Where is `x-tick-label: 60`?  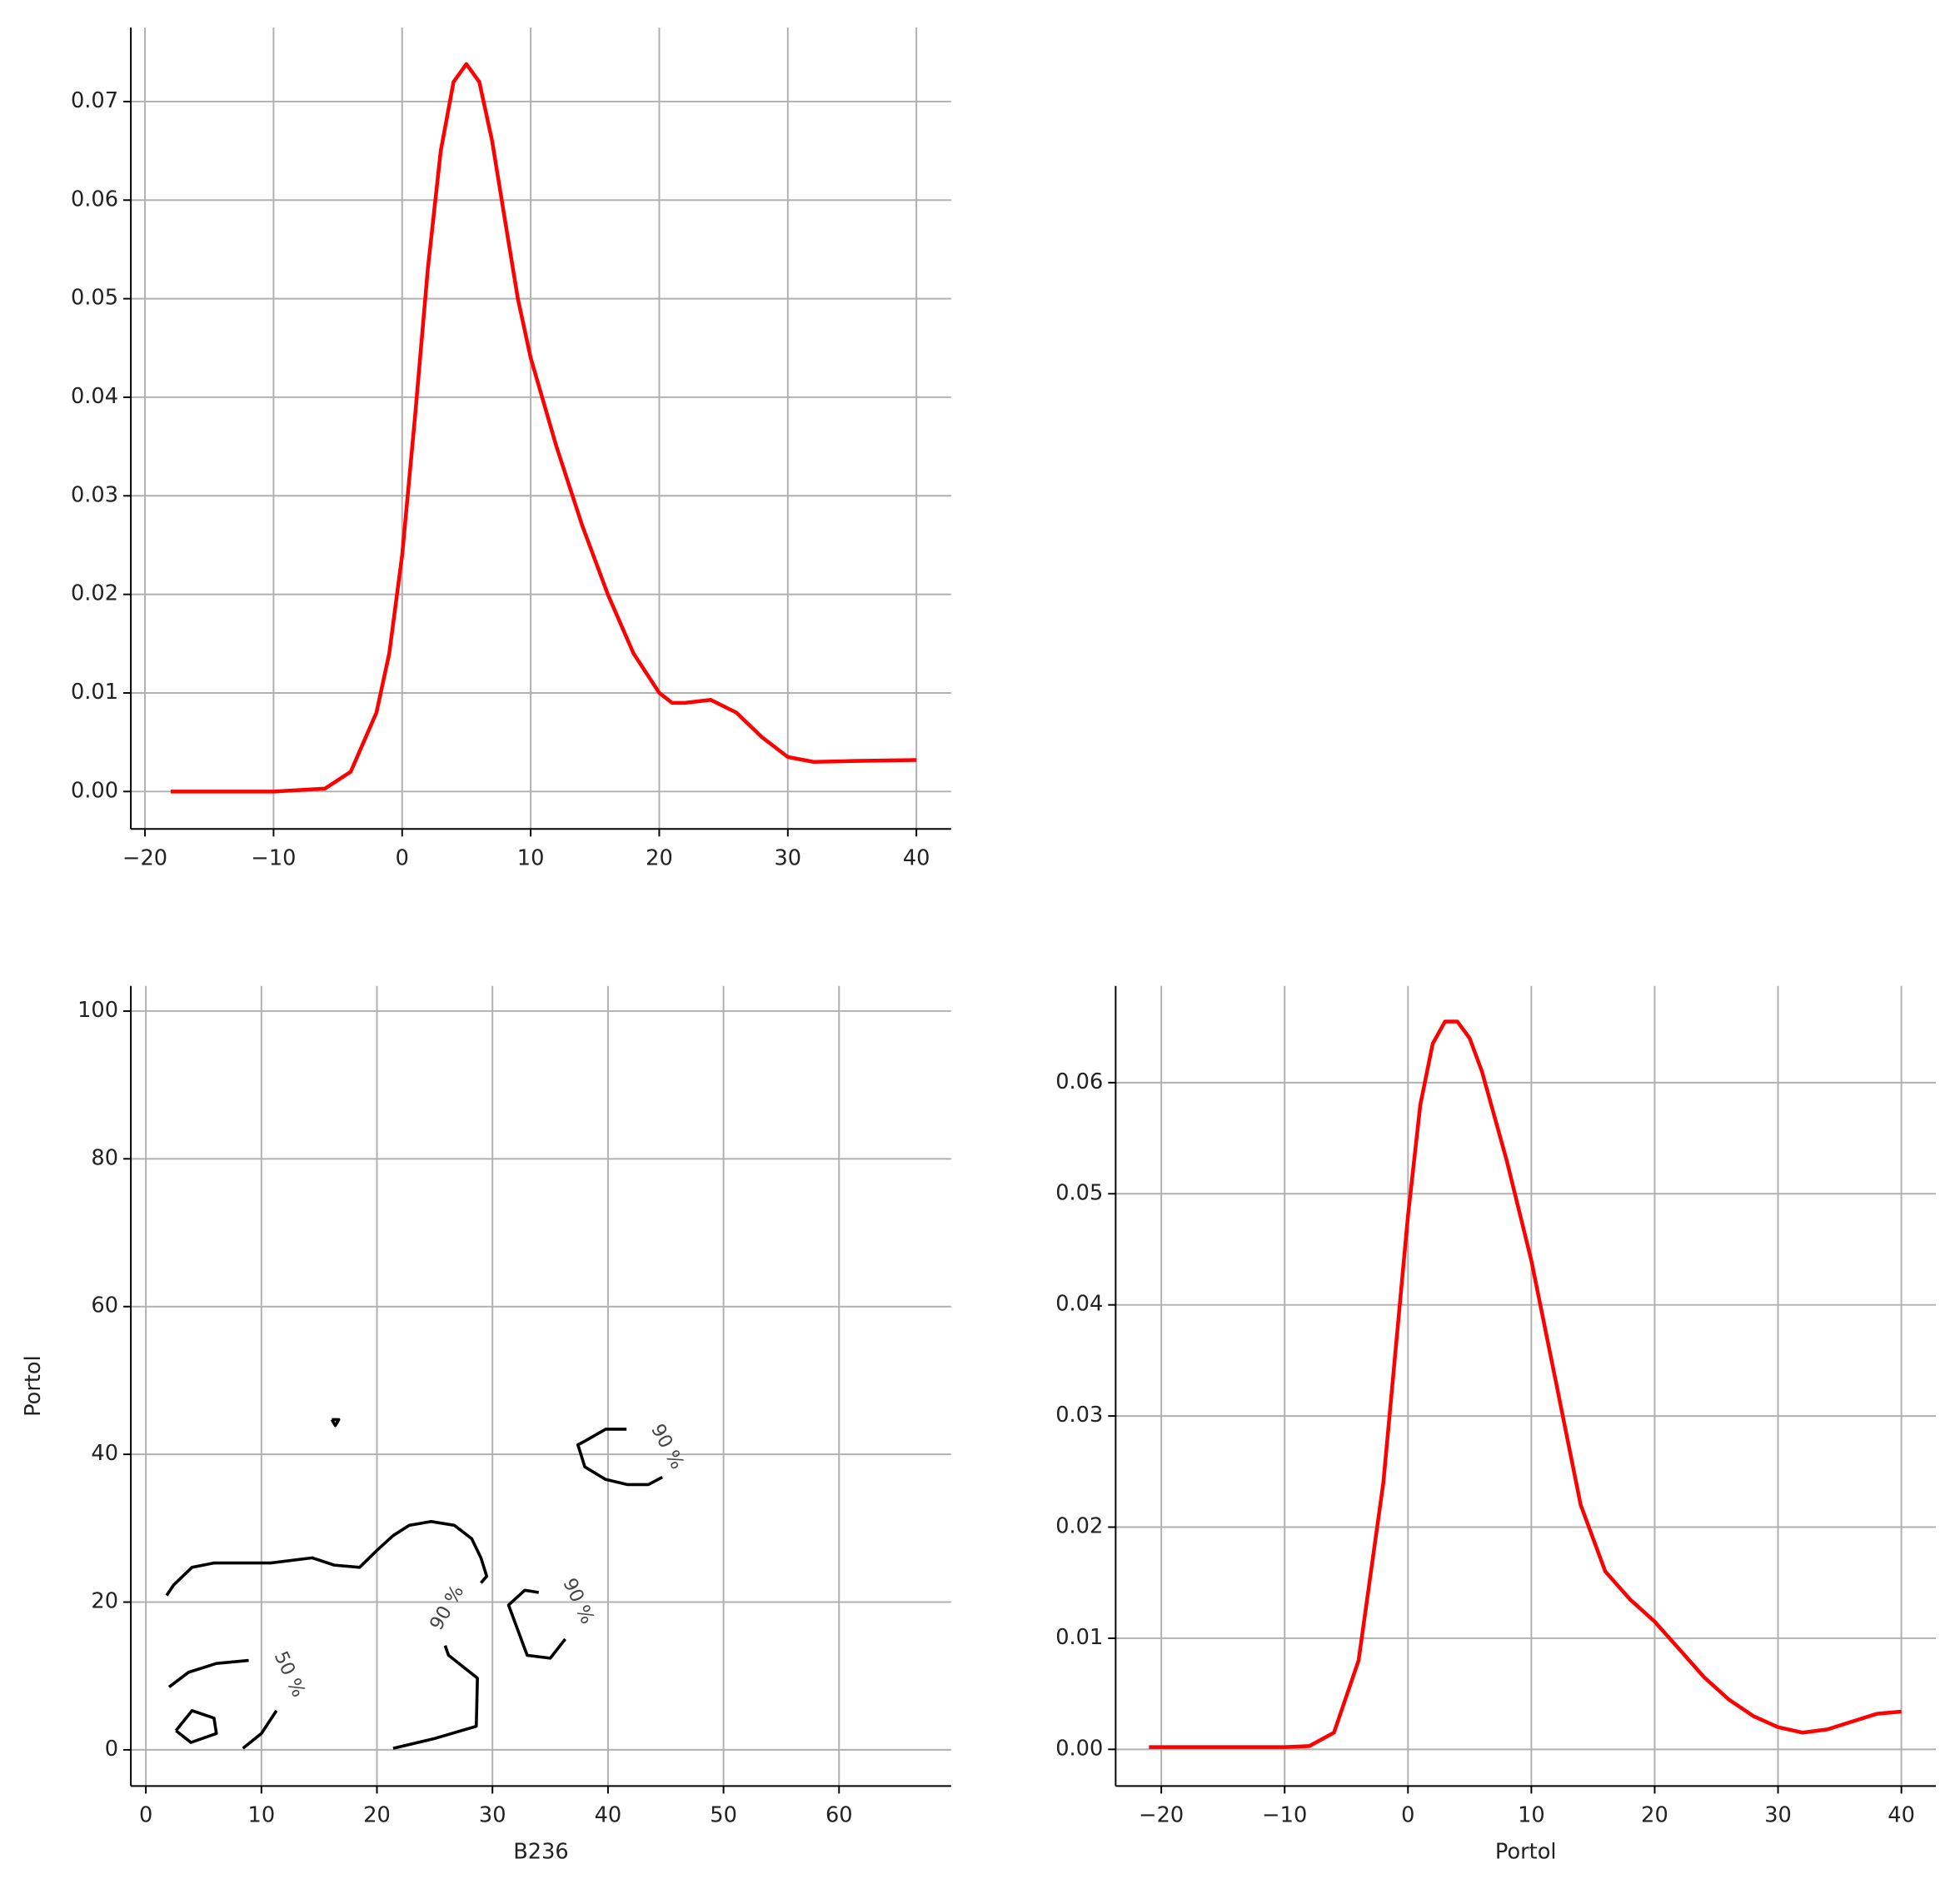 x-tick-label: 60 is located at coordinates (839, 1816).